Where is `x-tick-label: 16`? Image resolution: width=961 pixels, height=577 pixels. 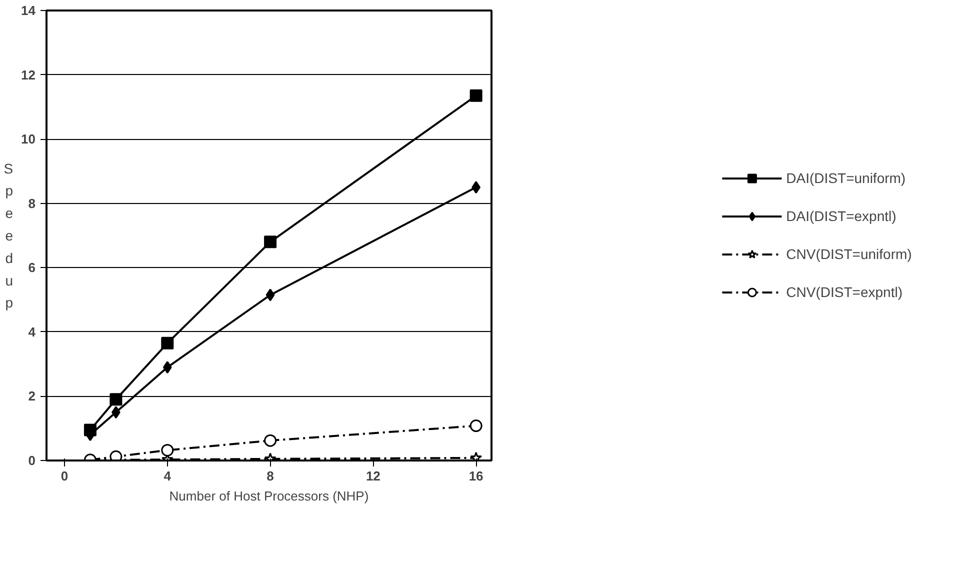 x-tick-label: 16 is located at coordinates (476, 476).